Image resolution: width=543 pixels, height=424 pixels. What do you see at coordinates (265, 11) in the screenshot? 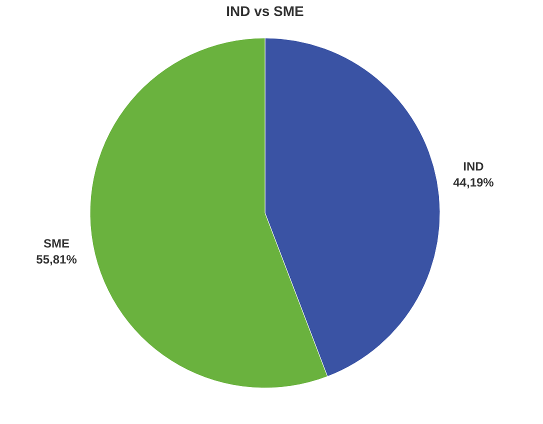
I see `chart-title: IND vs SME` at bounding box center [265, 11].